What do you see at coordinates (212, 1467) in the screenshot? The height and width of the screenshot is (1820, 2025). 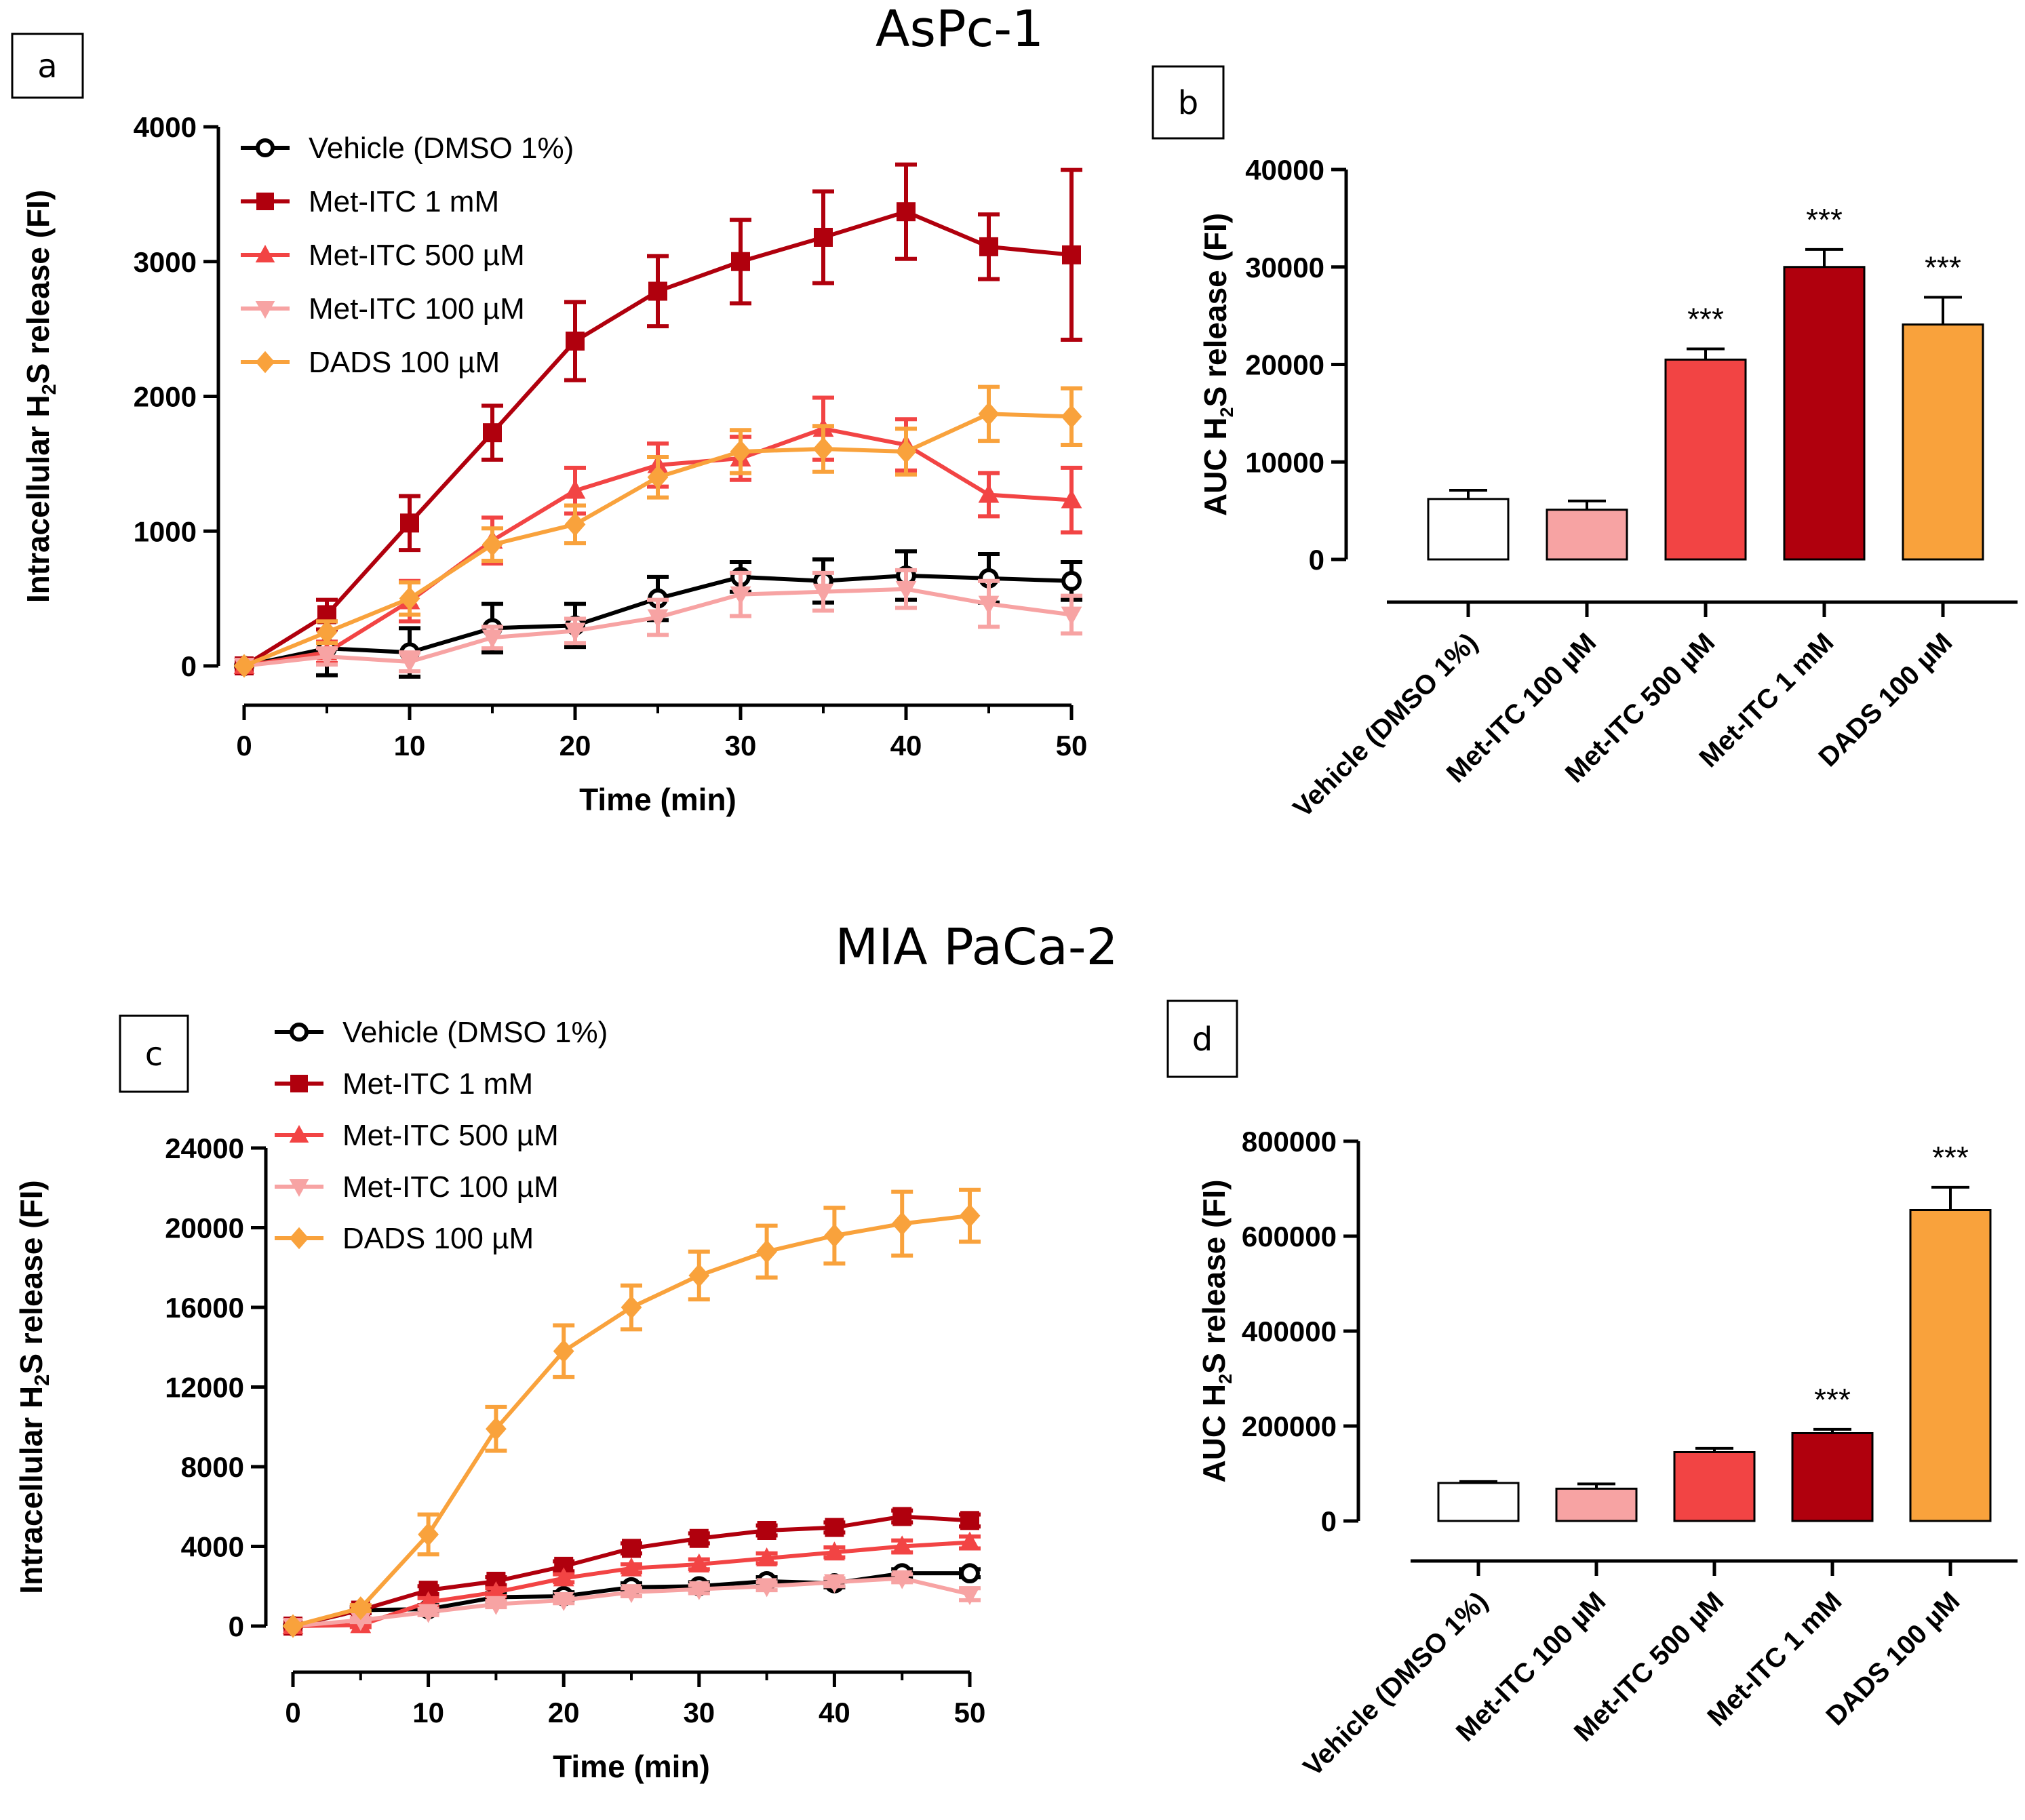 I see `c-y-tick-label: 8000` at bounding box center [212, 1467].